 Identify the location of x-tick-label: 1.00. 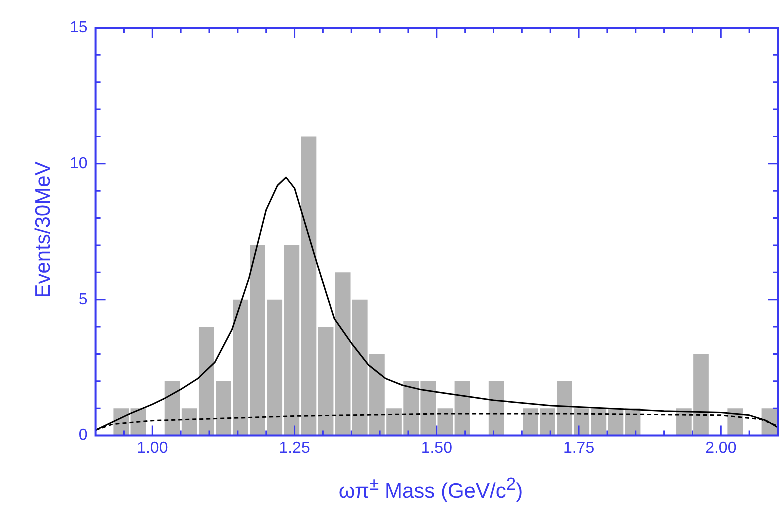
(152, 448).